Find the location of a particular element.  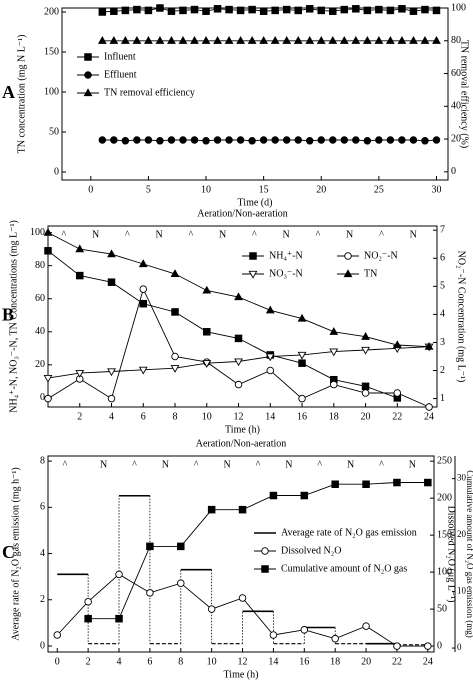

x-tick-label: 22 is located at coordinates (397, 416).